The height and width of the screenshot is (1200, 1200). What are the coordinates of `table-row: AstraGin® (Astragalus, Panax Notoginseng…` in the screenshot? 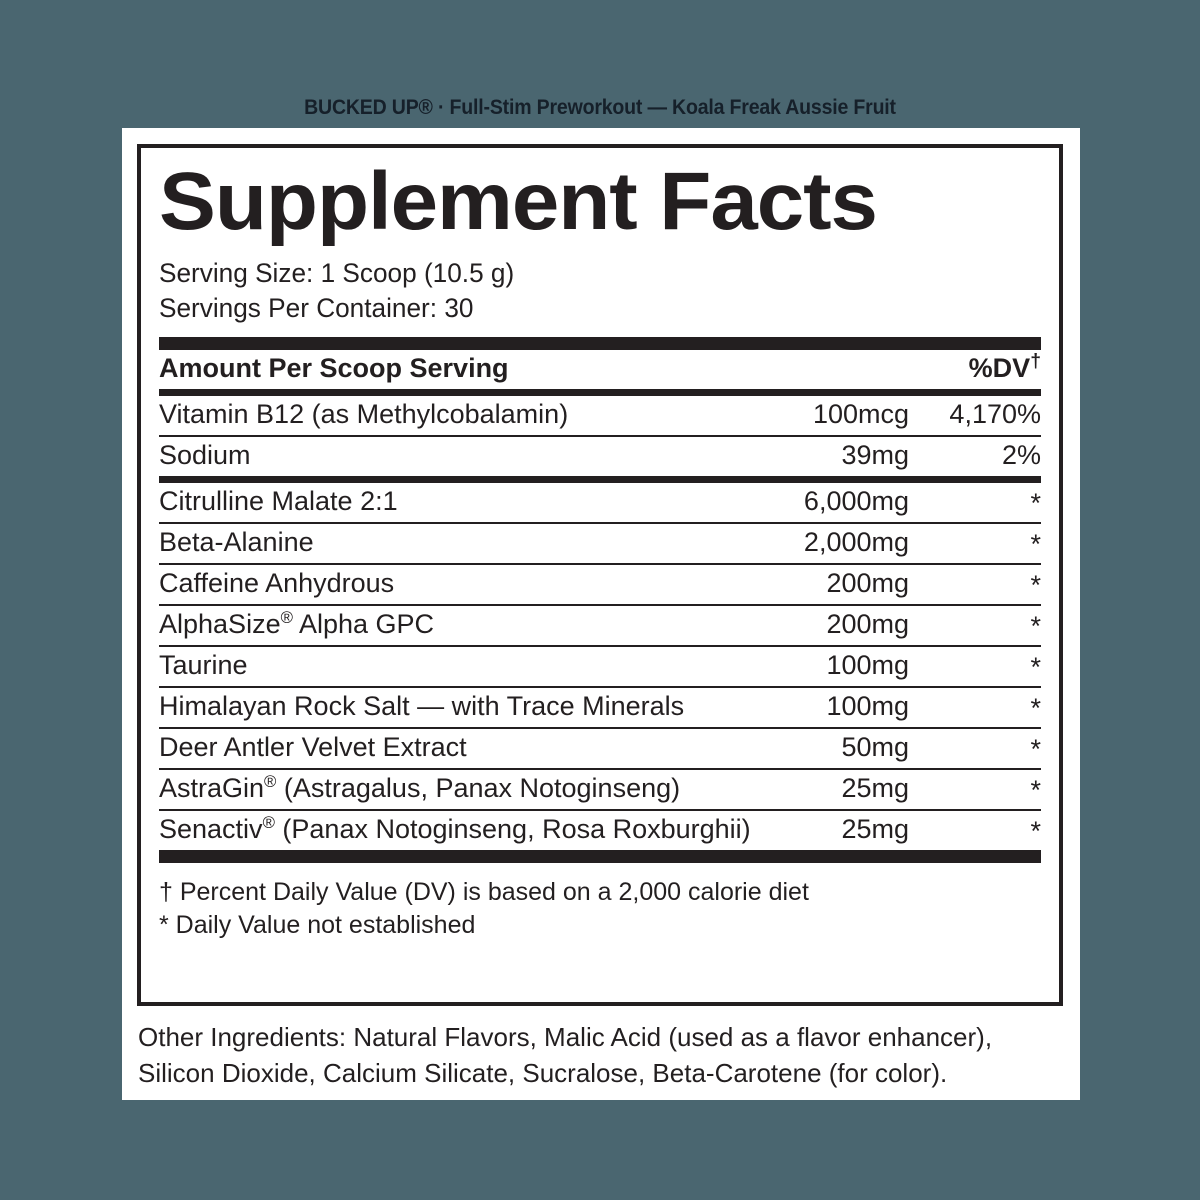 It's located at (600, 789).